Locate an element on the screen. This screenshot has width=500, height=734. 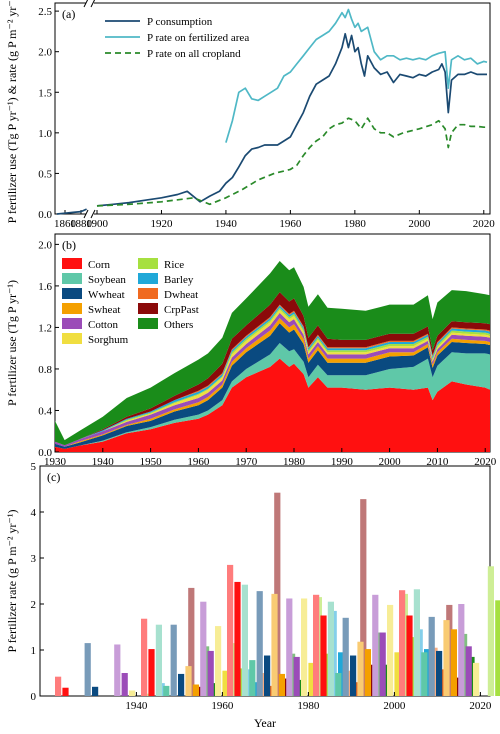
panel-b-ylabel: P fertilizer use (Tg P yr⁻¹) is located at coordinates (12, 343).